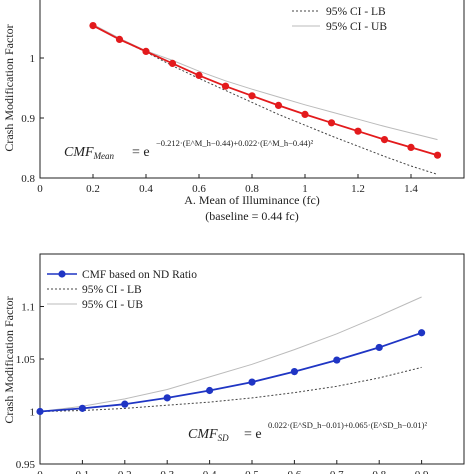 Image resolution: width=474 pixels, height=474 pixels. What do you see at coordinates (9, 87) in the screenshot?
I see `y-axis-label-top: Crash Modification Factor` at bounding box center [9, 87].